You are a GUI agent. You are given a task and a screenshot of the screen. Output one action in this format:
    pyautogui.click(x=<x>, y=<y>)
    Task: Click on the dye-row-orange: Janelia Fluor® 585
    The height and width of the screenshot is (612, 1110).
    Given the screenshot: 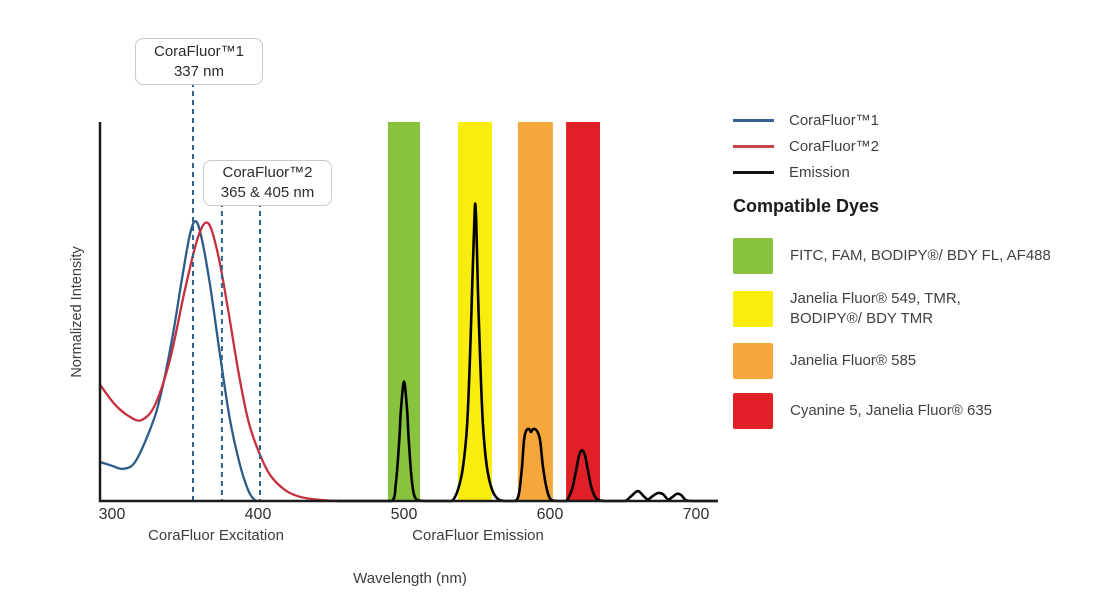 What is the action you would take?
    pyautogui.click(x=824, y=361)
    